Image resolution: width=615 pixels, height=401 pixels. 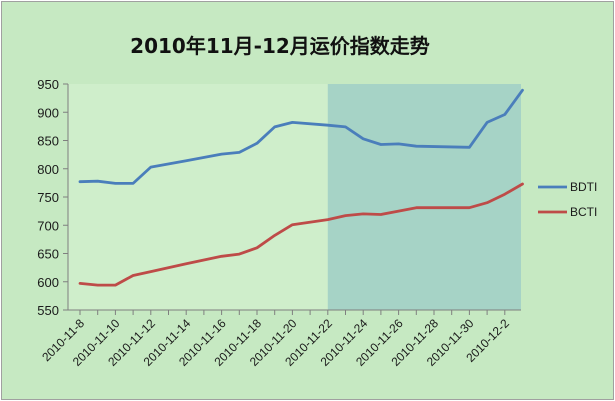 I want to click on legend-label-bcti: BCTI, so click(x=583, y=212).